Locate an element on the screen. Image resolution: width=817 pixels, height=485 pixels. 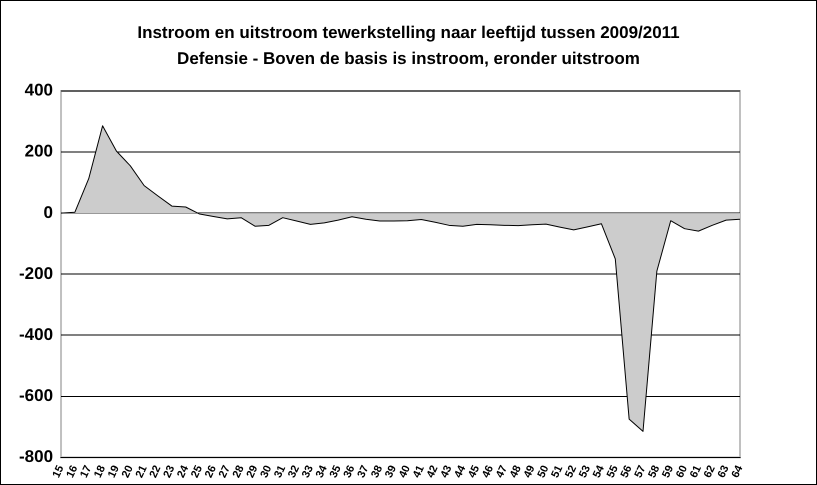
x-tick-label: 31 is located at coordinates (280, 472).